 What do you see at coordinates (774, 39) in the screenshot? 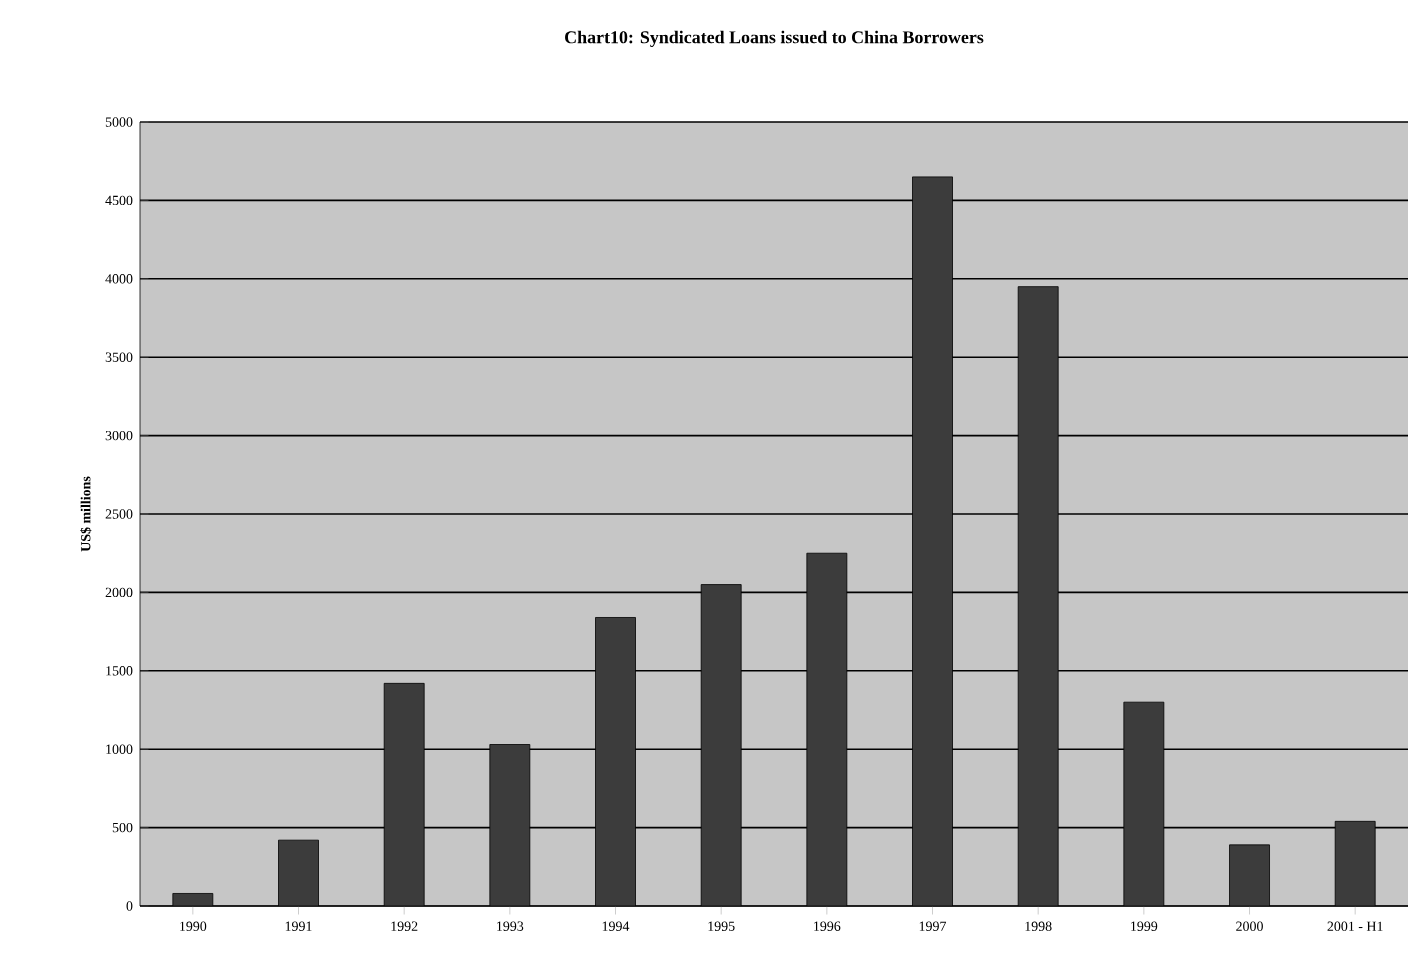
I see `chart-title: Chart10: Syndicated Loans issued to China Borrowers` at bounding box center [774, 39].